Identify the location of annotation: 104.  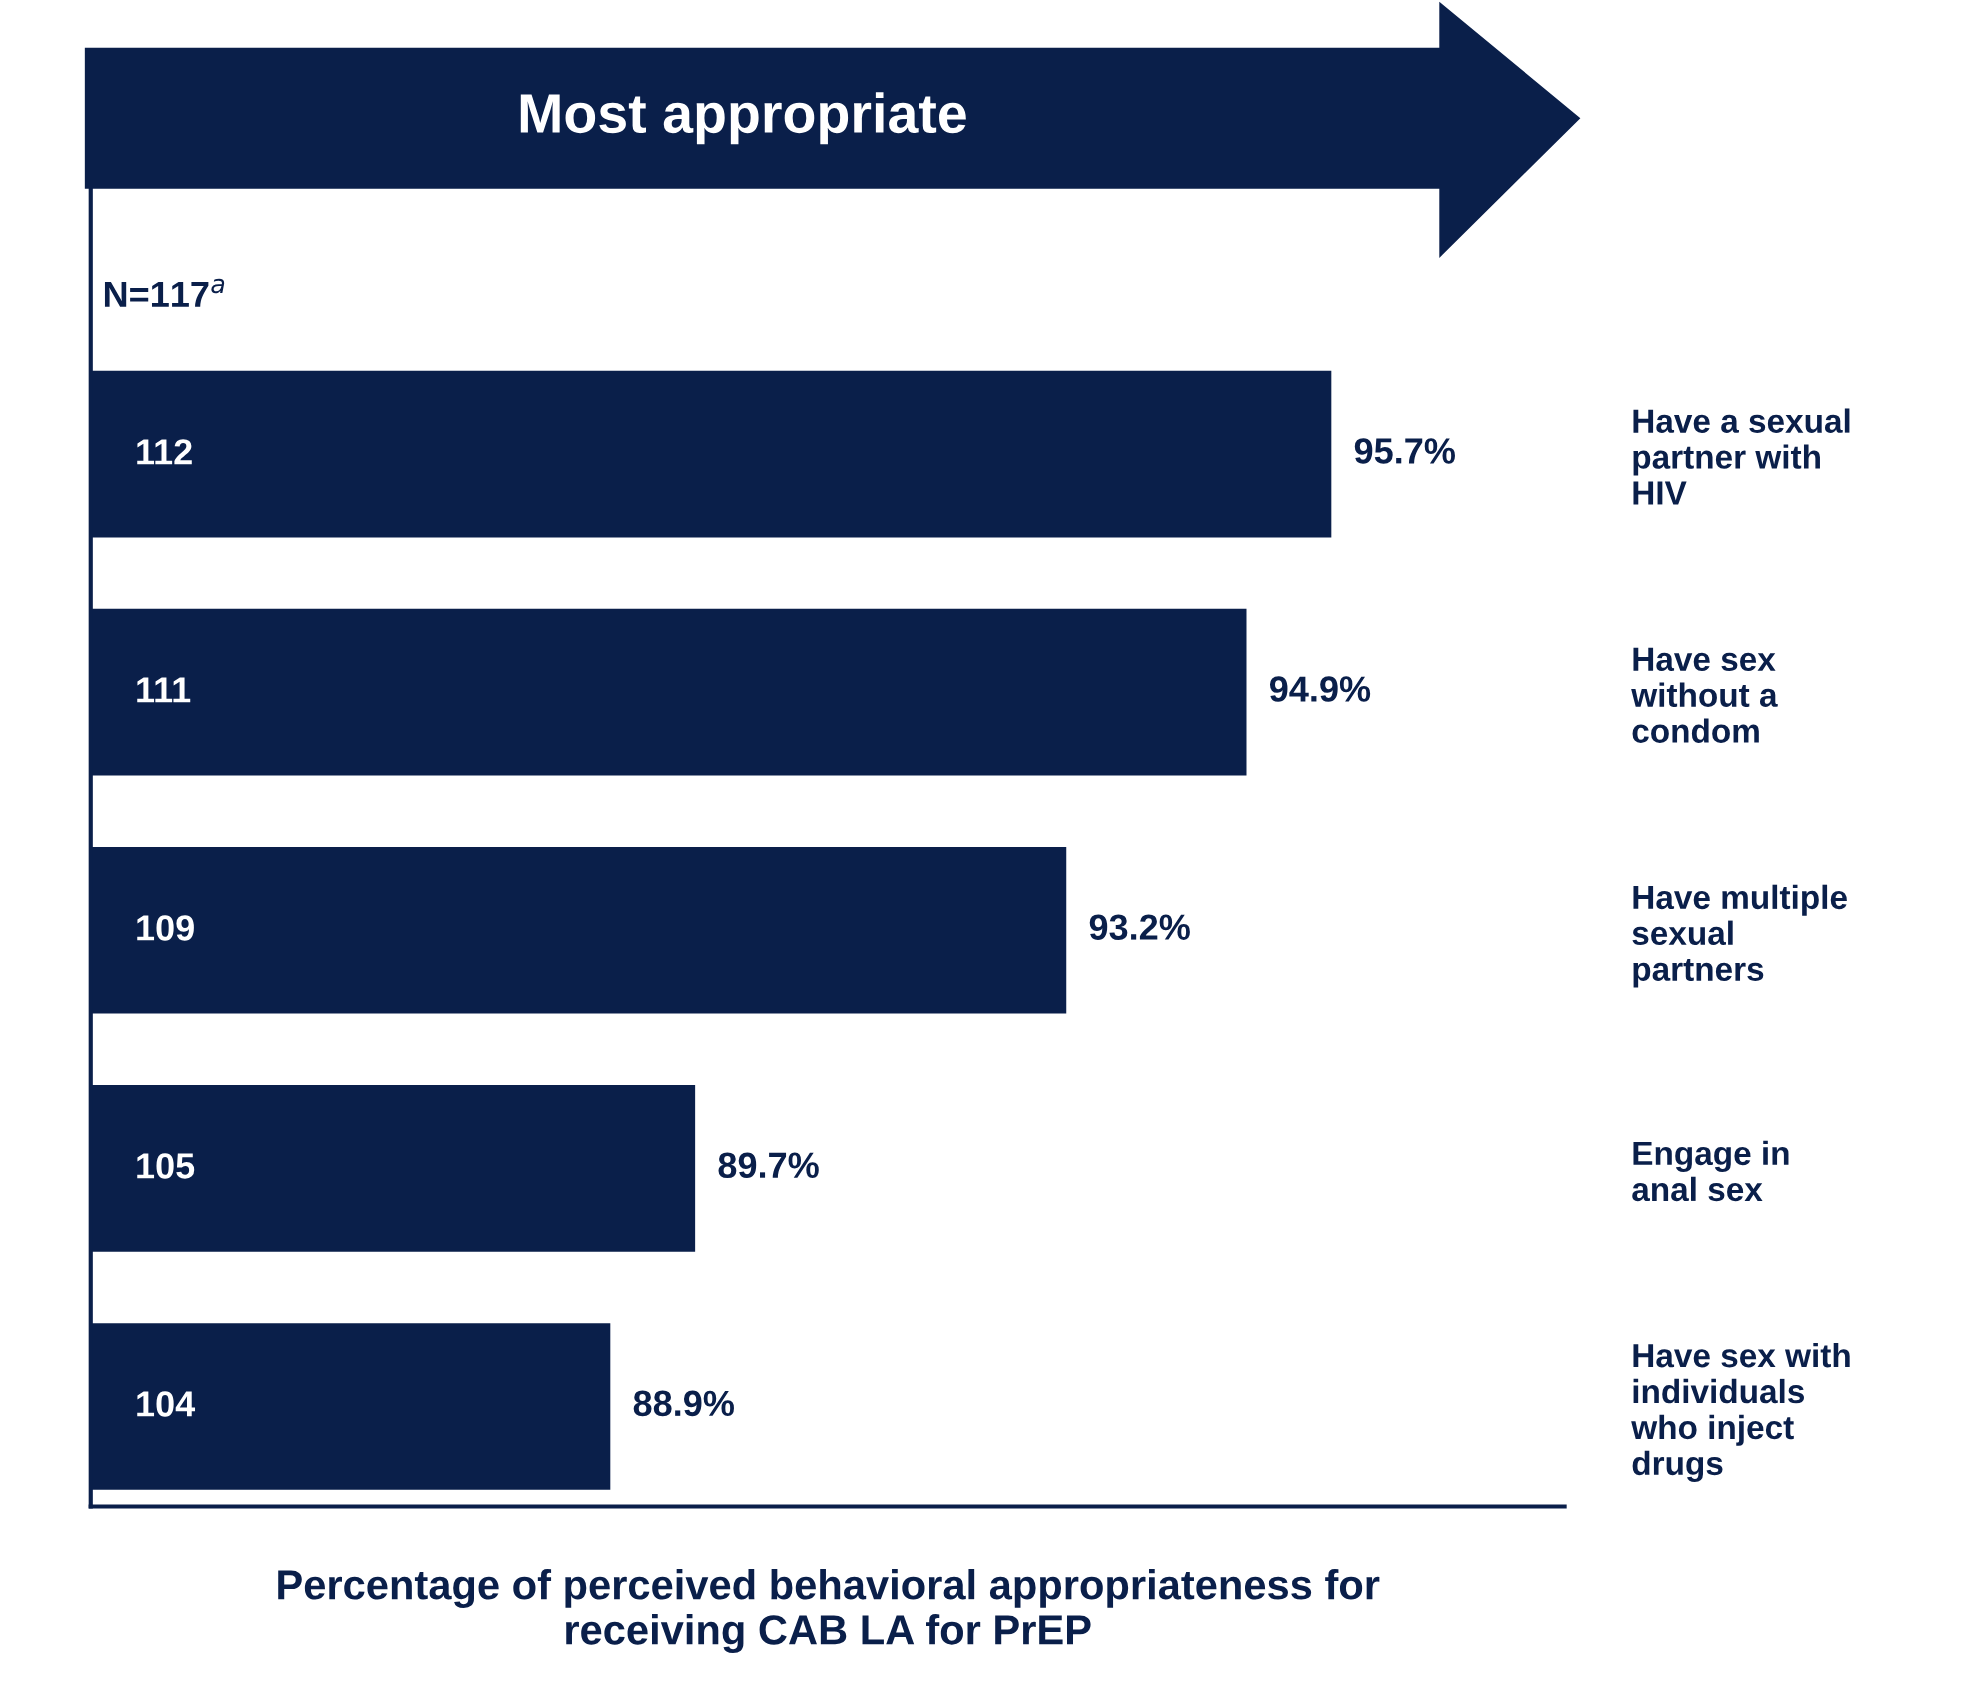
(166, 1404).